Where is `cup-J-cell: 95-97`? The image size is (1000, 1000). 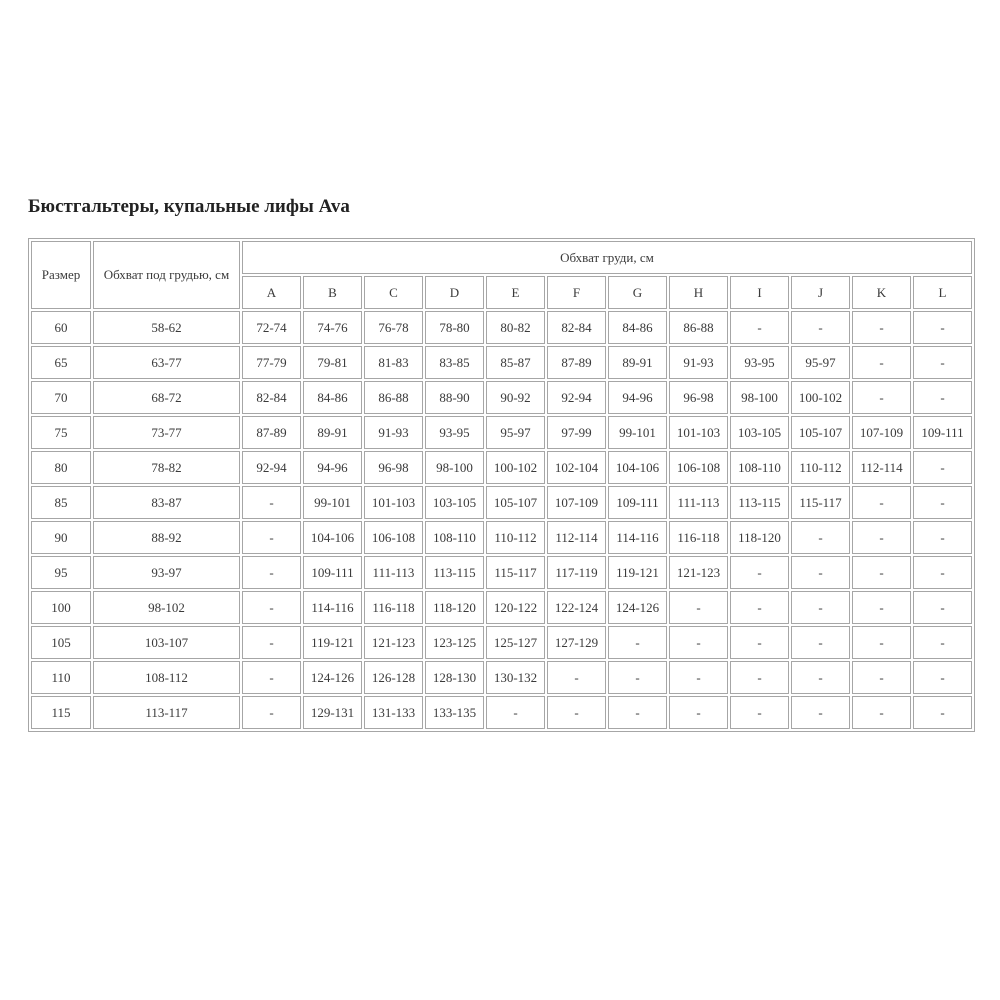
cup-J-cell: 95-97 is located at coordinates (820, 362).